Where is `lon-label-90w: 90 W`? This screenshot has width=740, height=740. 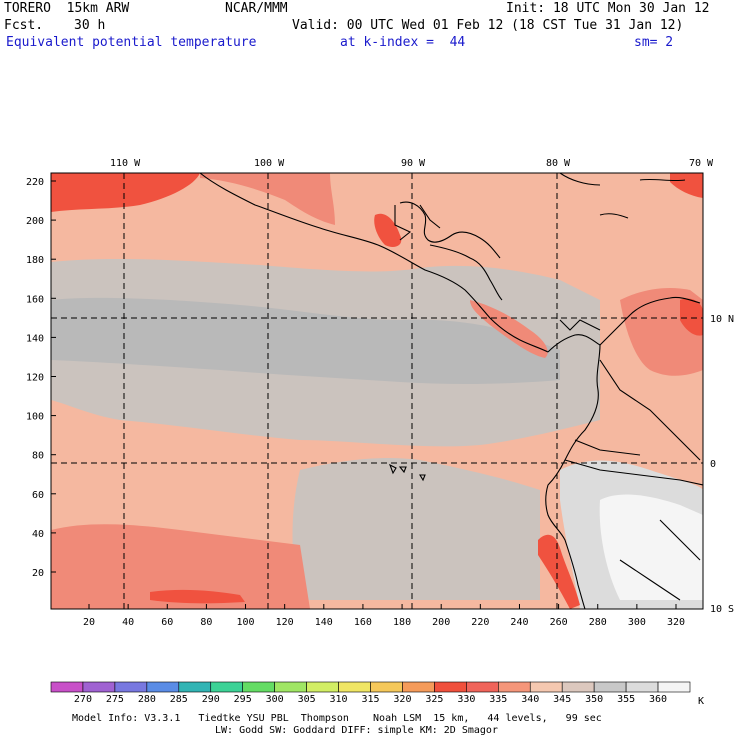
lon-label-90w: 90 W is located at coordinates (413, 163).